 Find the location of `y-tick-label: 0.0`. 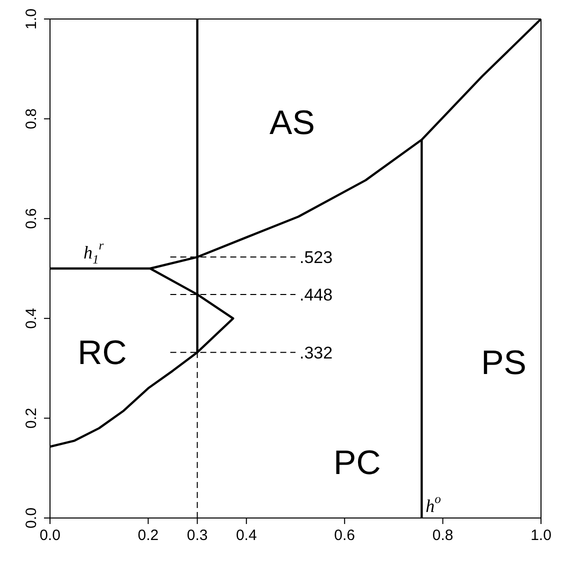

y-tick-label: 0.0 is located at coordinates (31, 518).